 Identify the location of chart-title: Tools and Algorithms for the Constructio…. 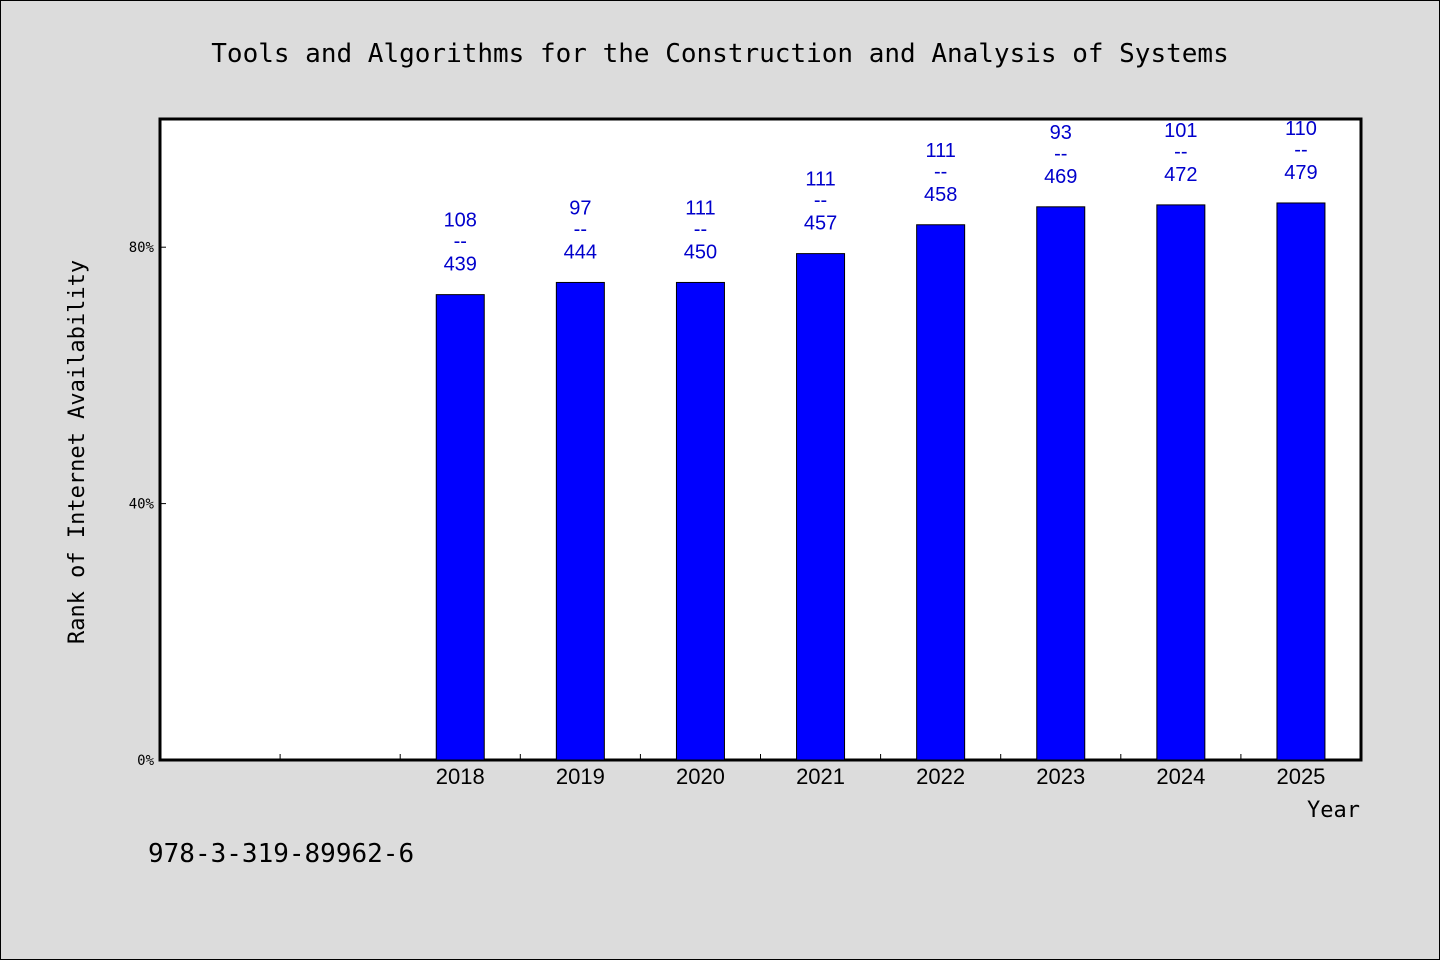
(719, 54).